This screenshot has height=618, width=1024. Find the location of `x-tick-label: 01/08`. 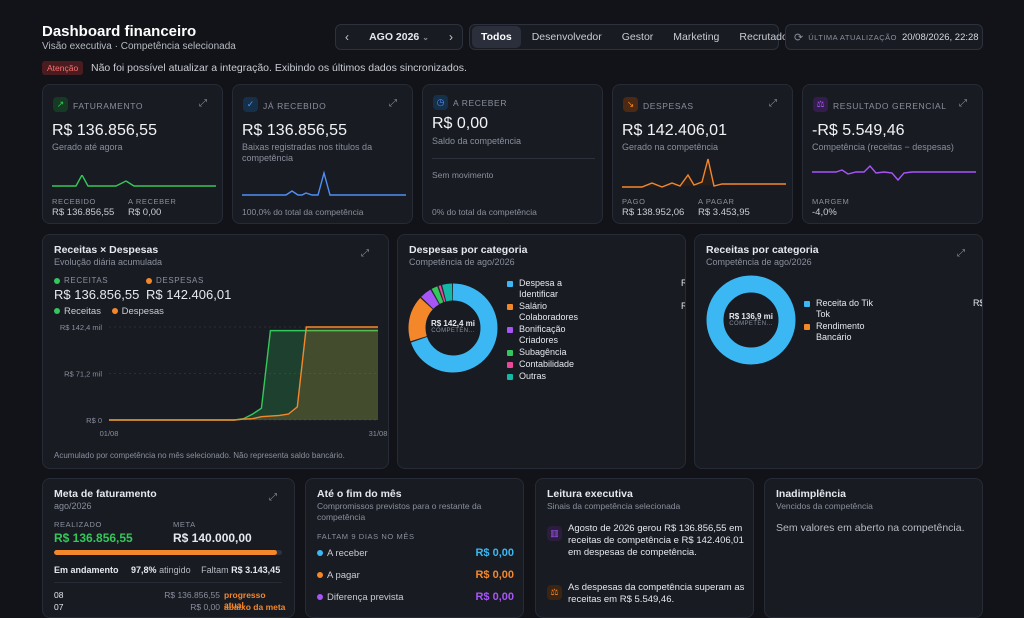

x-tick-label: 01/08 is located at coordinates (109, 433).